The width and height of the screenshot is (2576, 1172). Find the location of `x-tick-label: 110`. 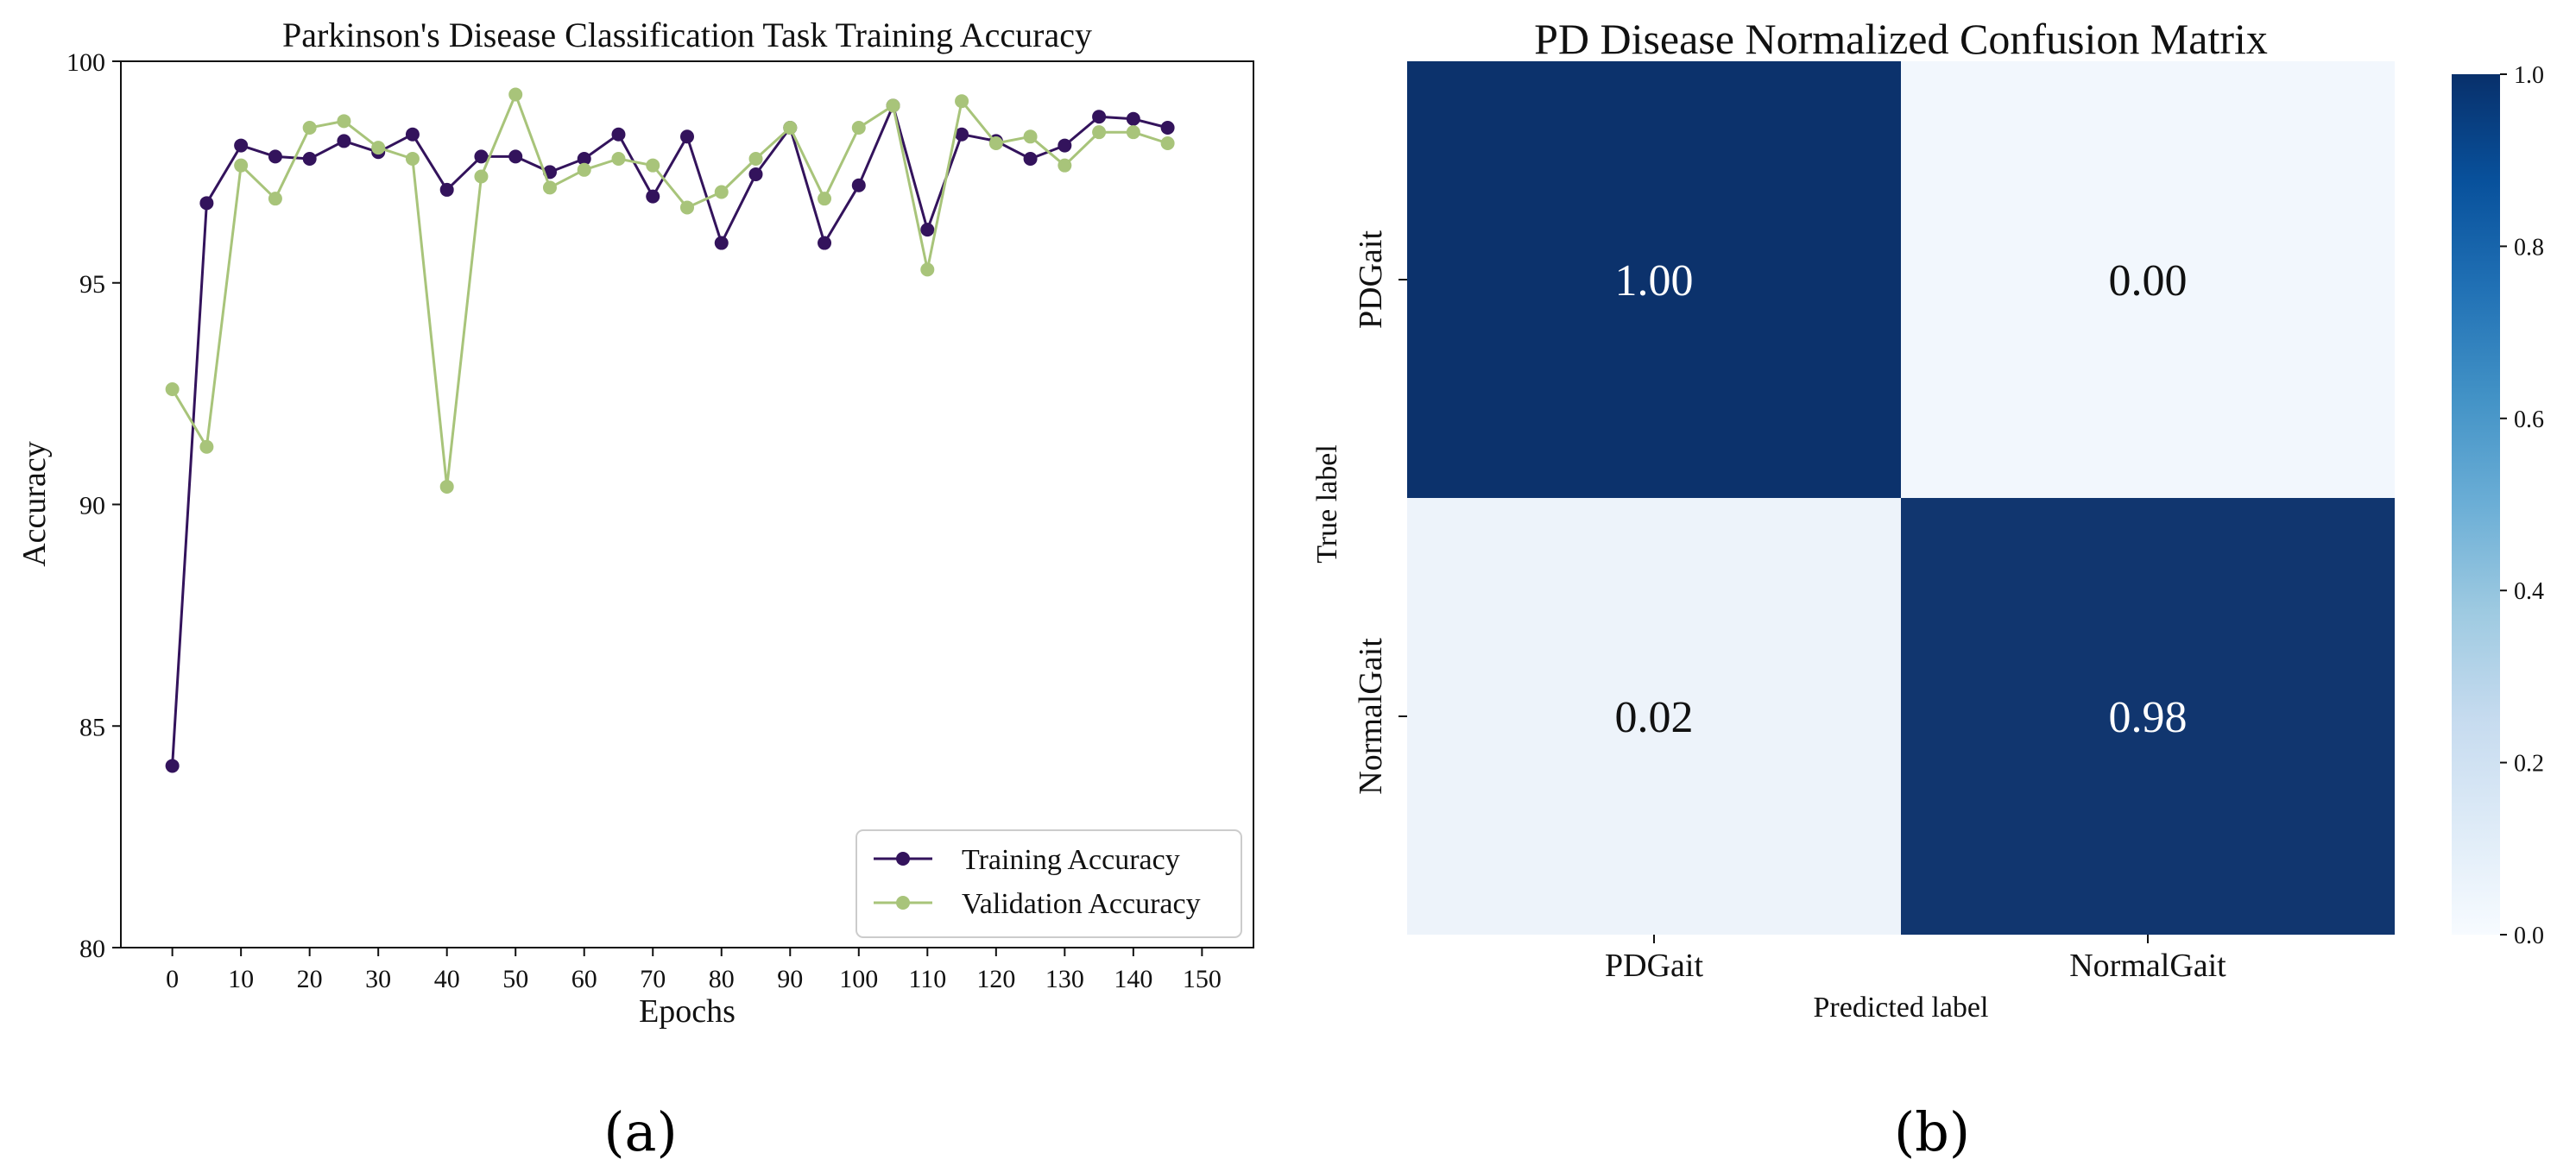

x-tick-label: 110 is located at coordinates (927, 979).